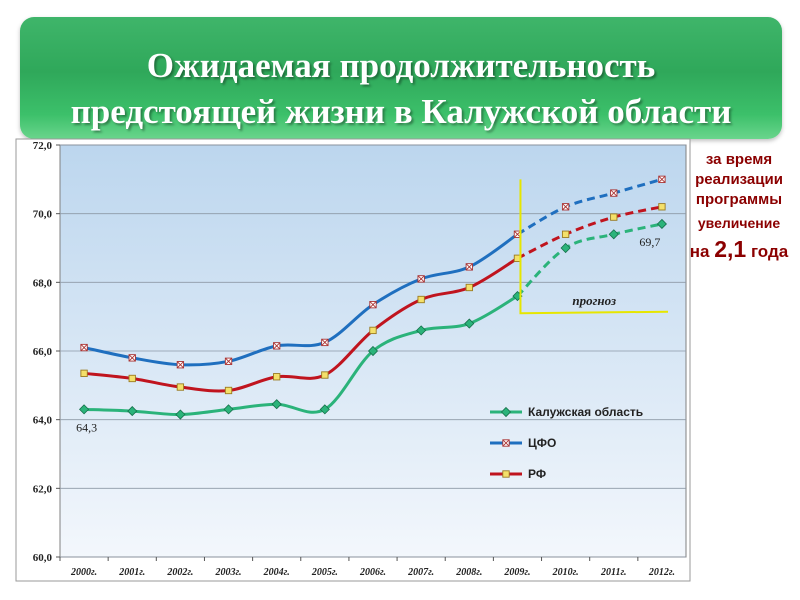 The image size is (800, 600). I want to click on y-tick-label: 70,0, so click(43, 215).